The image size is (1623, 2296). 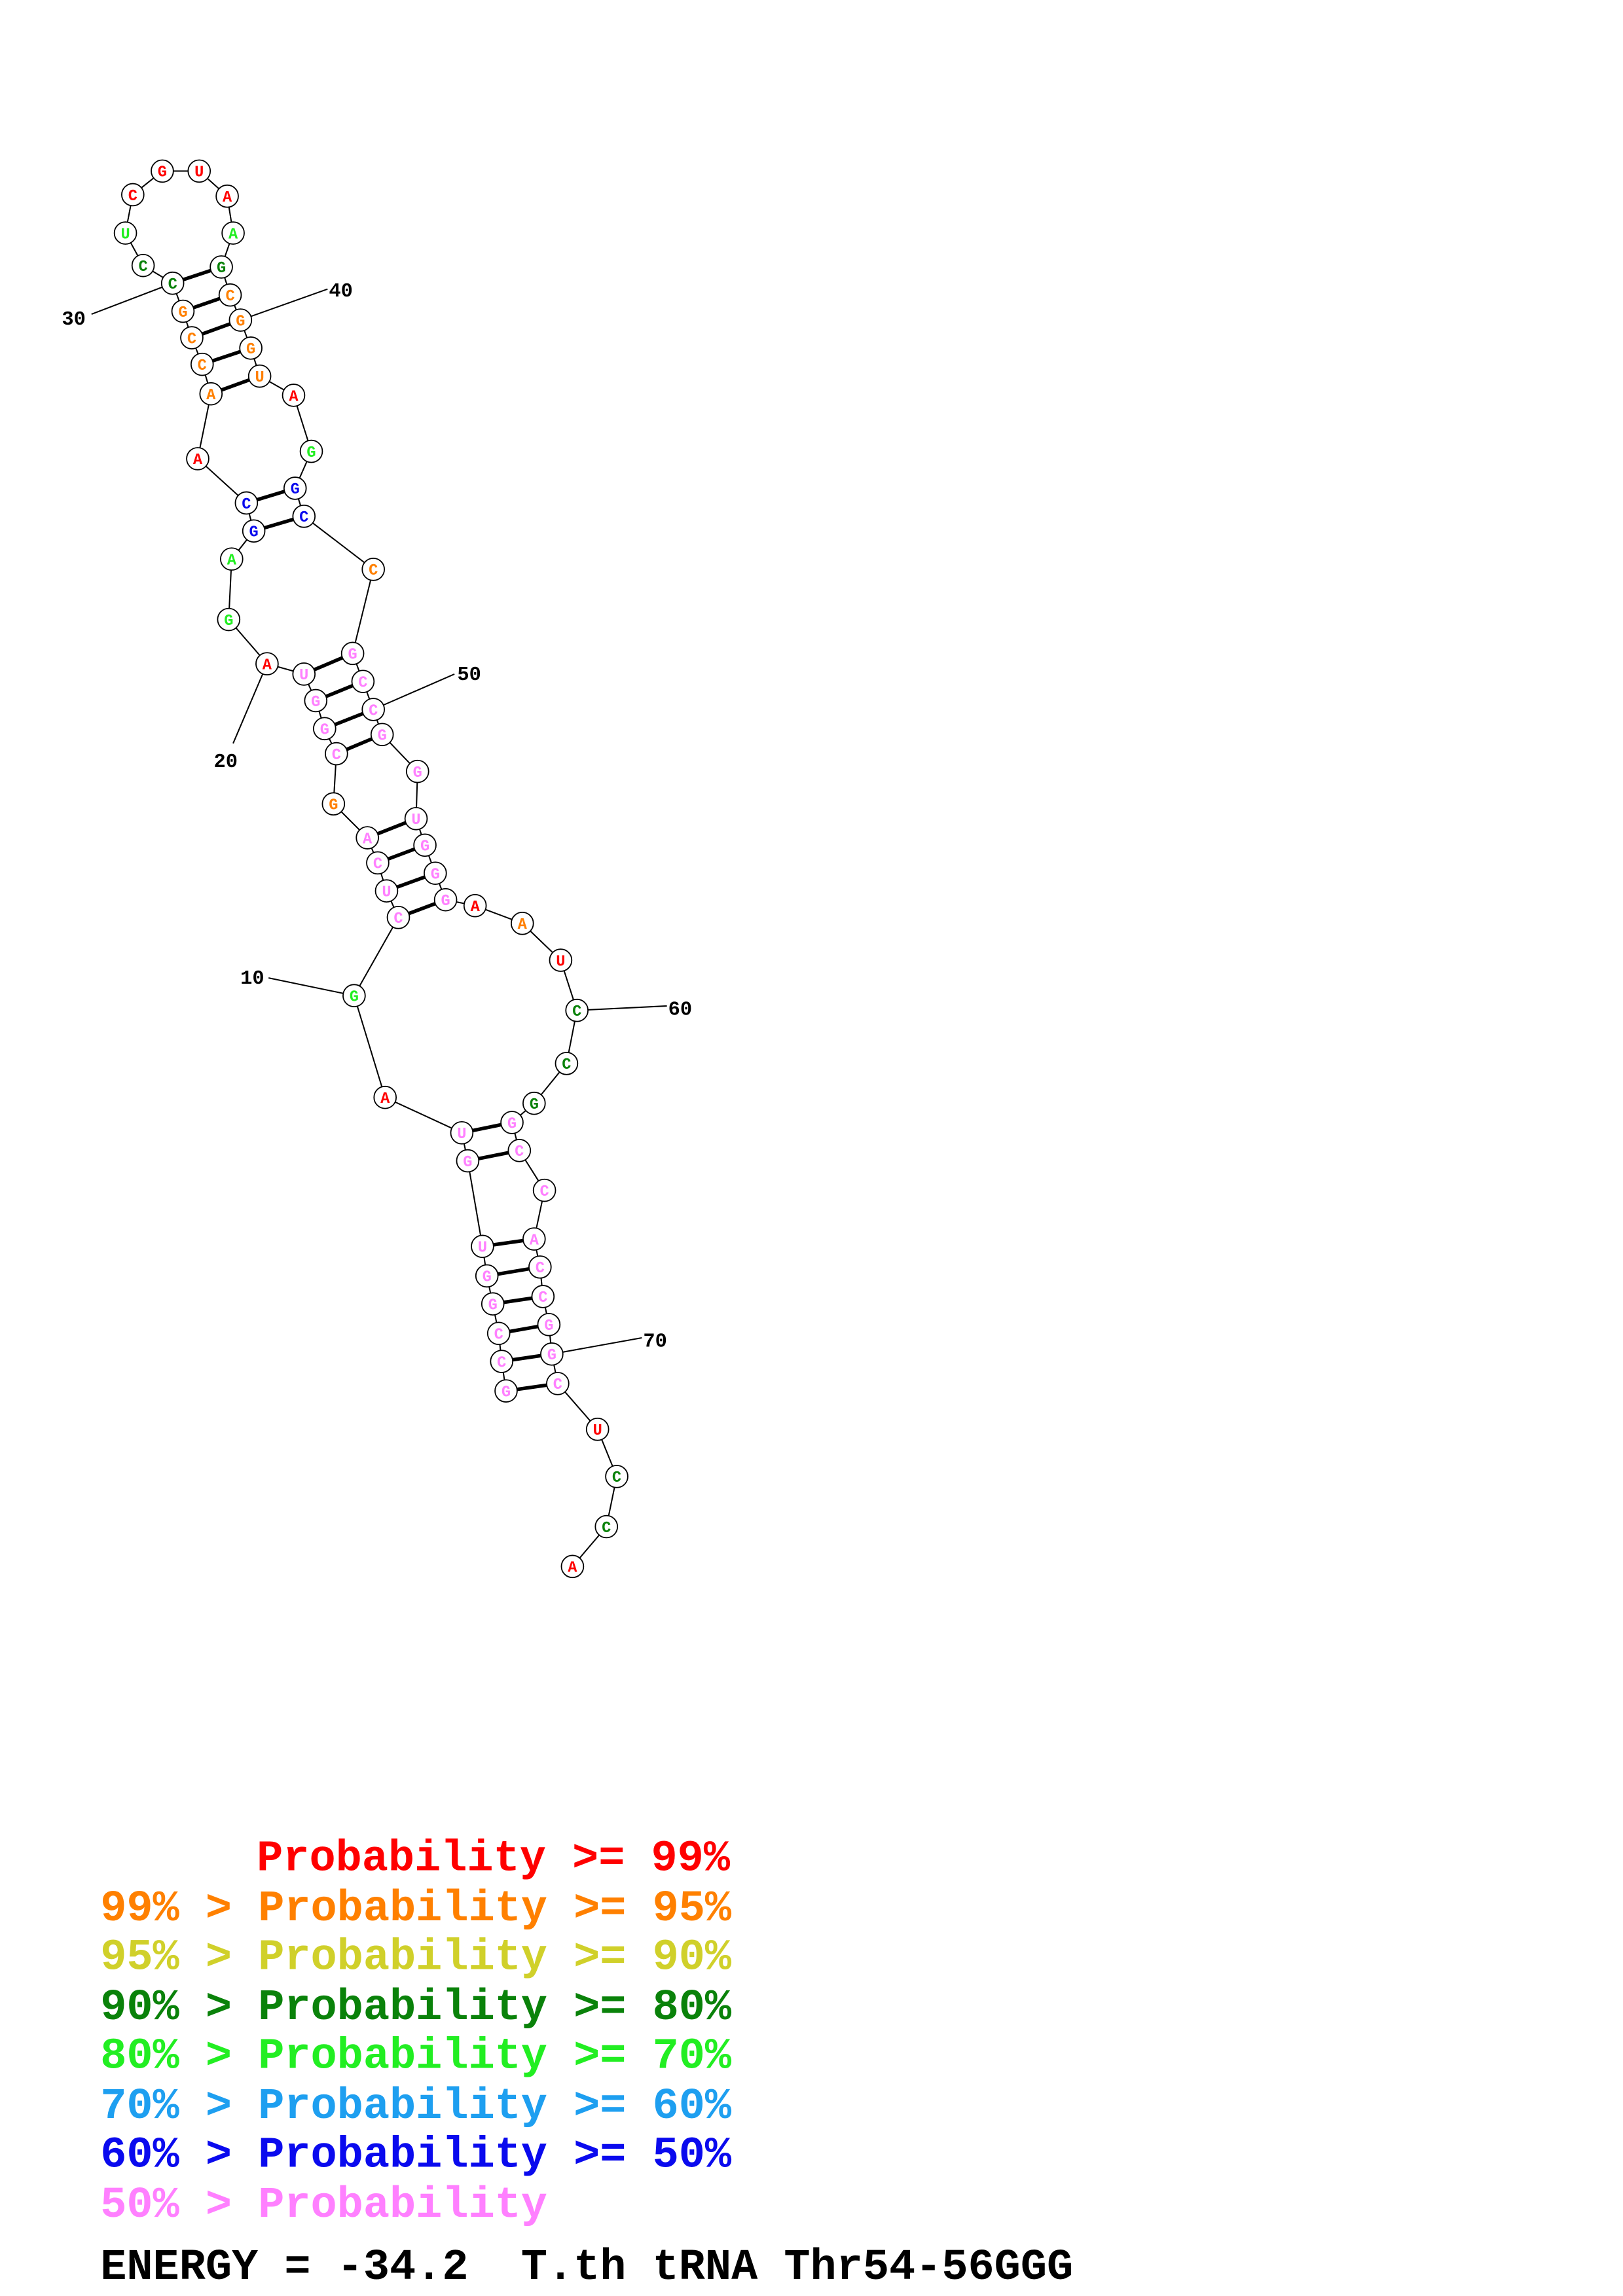 What do you see at coordinates (494, 1859) in the screenshot?
I see `legend-entry: Probability >= 99%` at bounding box center [494, 1859].